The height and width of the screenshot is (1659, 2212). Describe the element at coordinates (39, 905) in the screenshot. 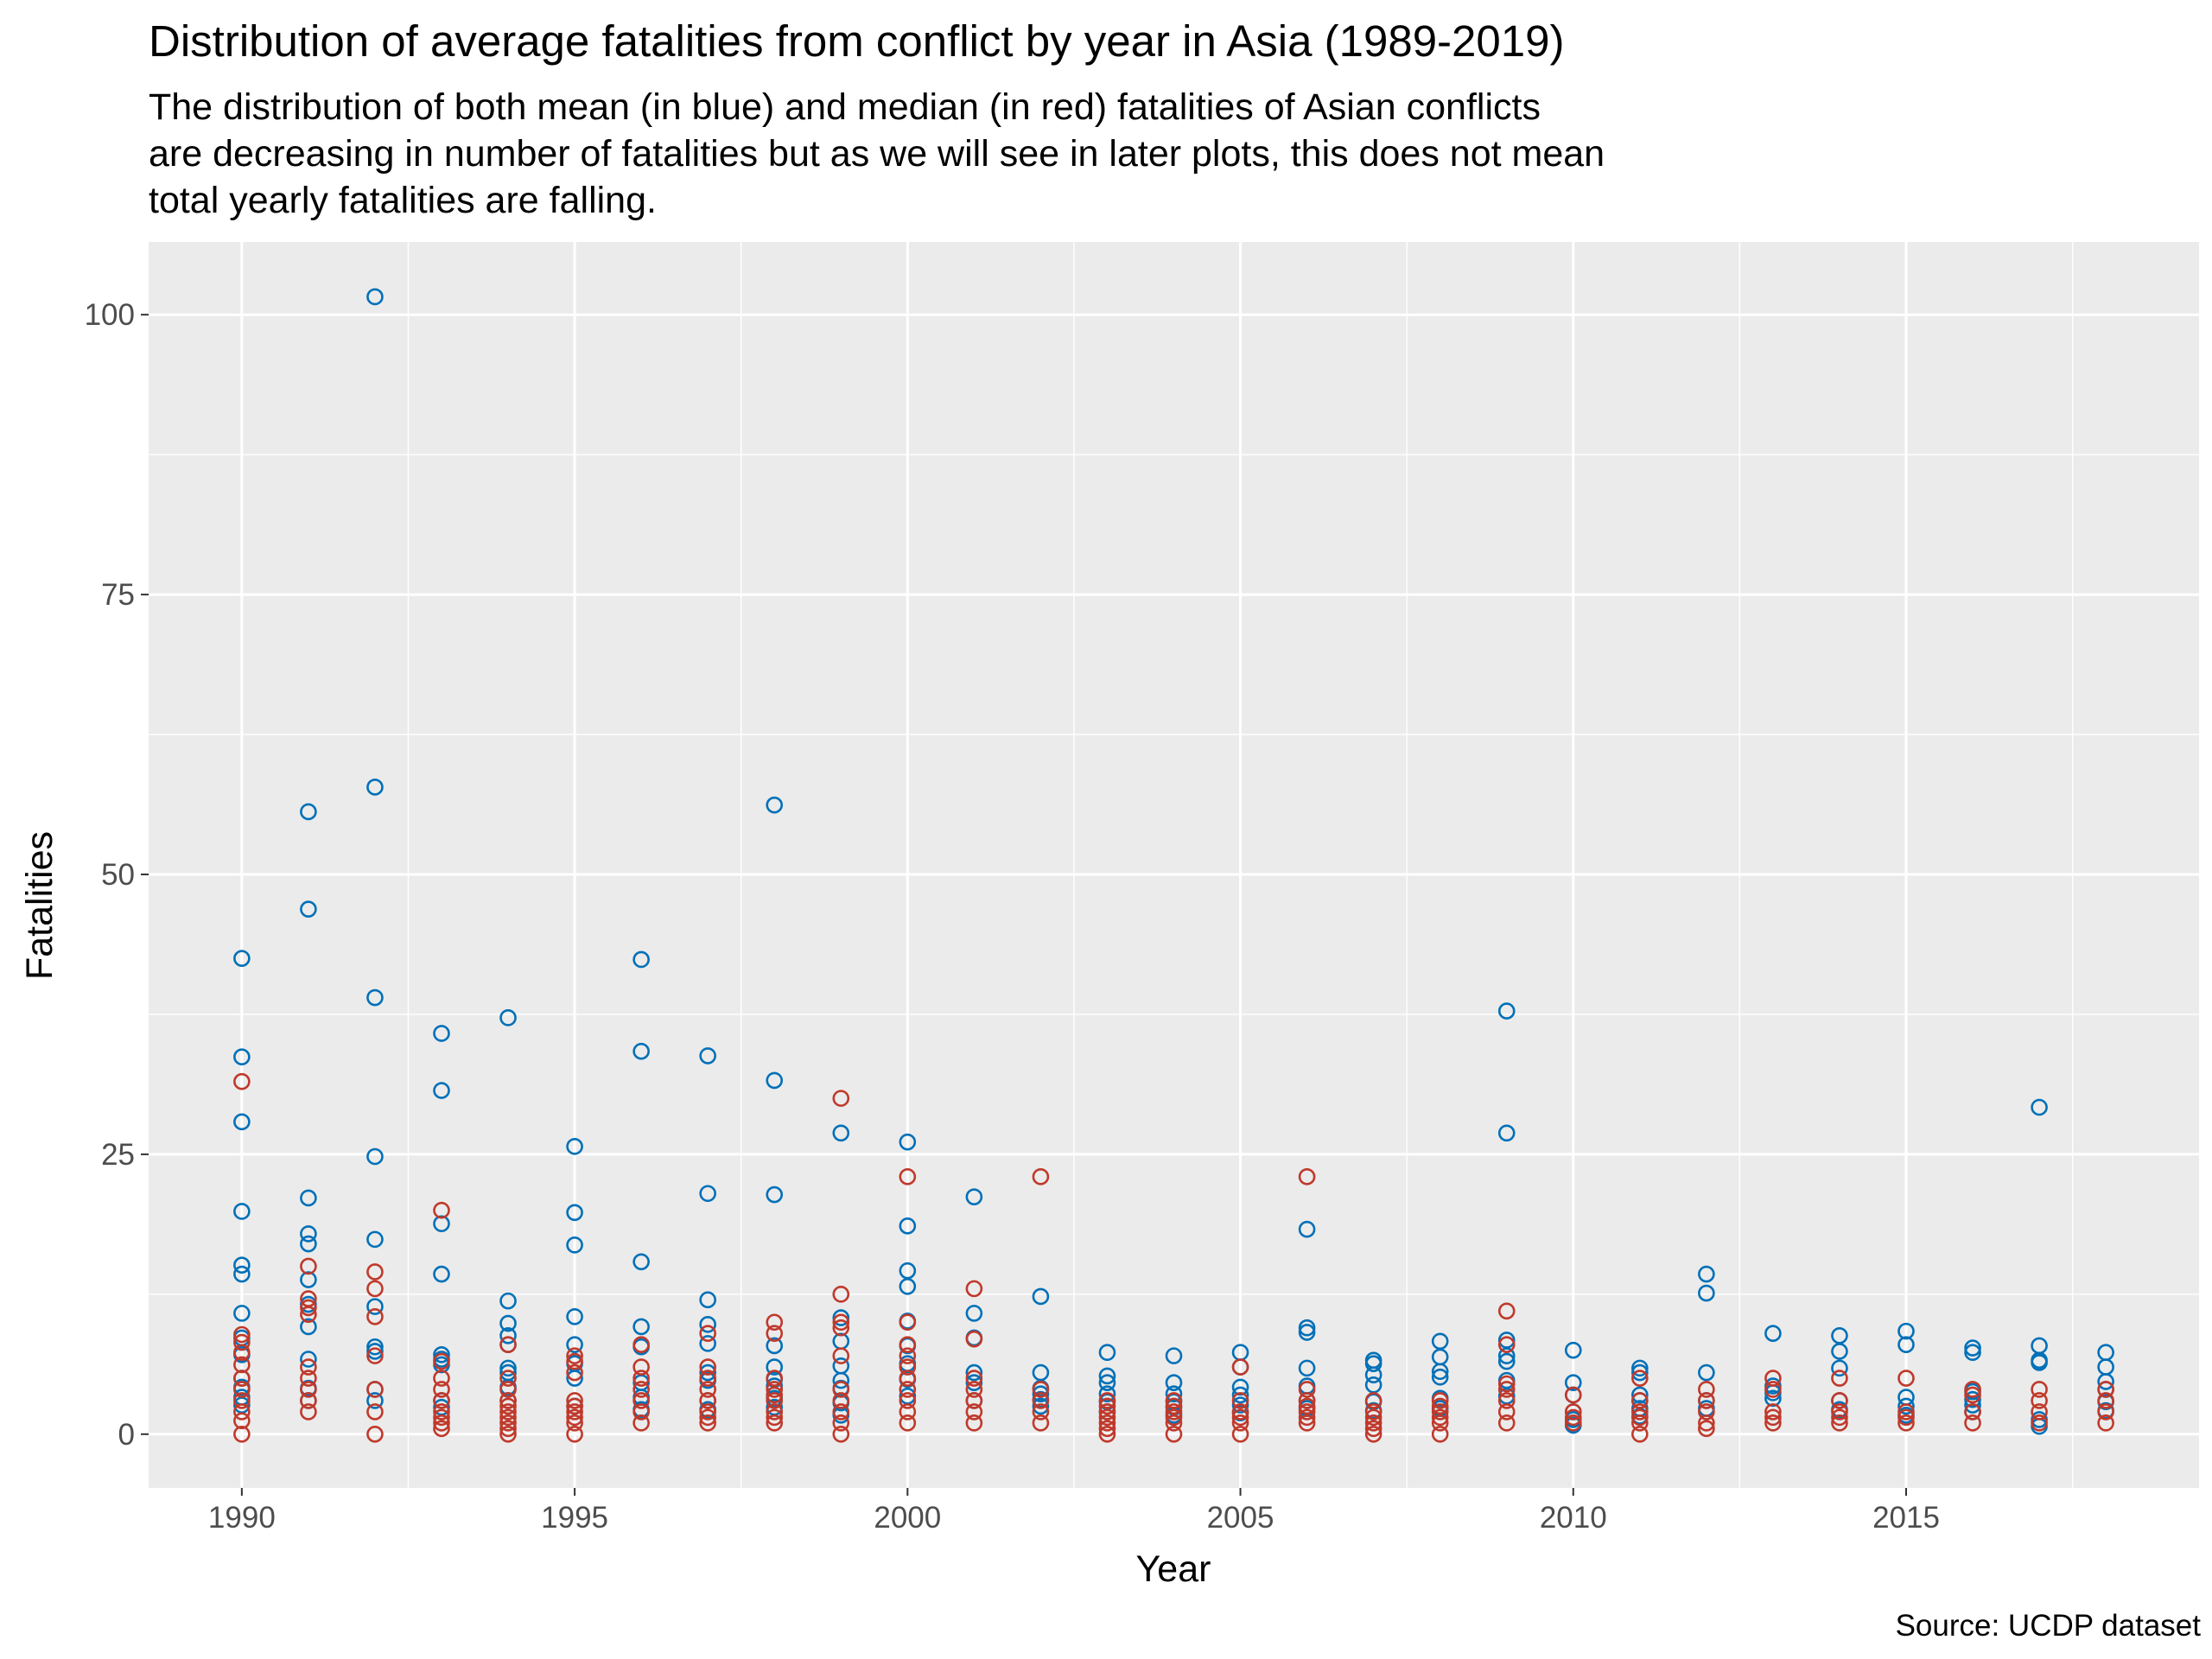

I see `y-axis-label: Fatalities` at that location.